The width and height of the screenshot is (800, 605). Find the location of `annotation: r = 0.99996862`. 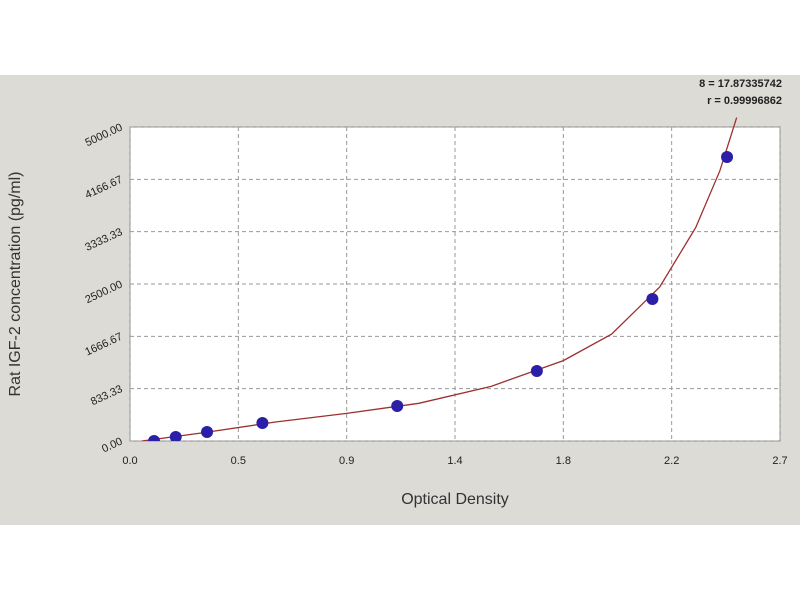

annotation: r = 0.99996862 is located at coordinates (744, 101).